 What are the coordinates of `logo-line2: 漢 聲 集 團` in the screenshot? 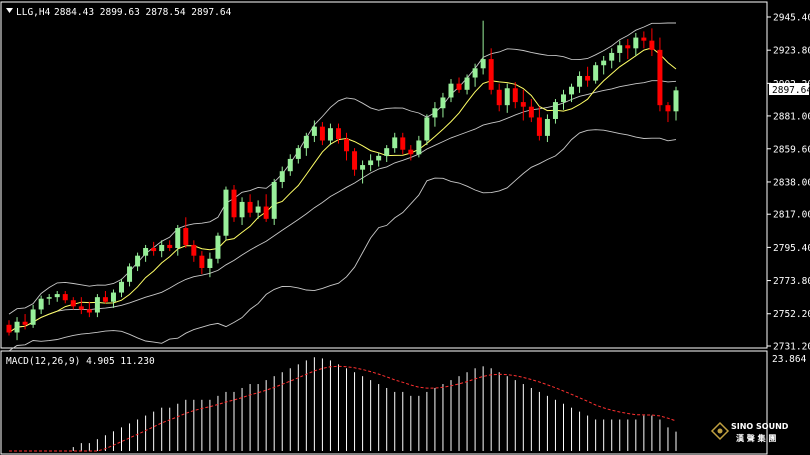 It's located at (756, 438).